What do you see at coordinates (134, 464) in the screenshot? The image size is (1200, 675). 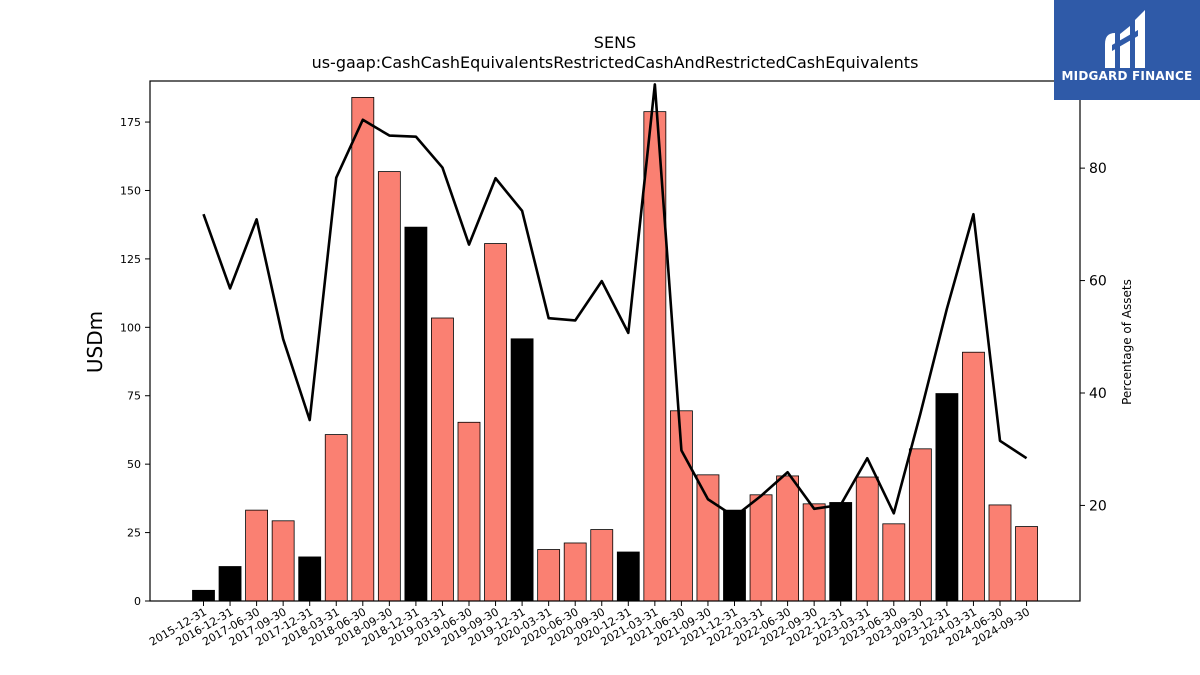 I see `y-tick-label: 50` at bounding box center [134, 464].